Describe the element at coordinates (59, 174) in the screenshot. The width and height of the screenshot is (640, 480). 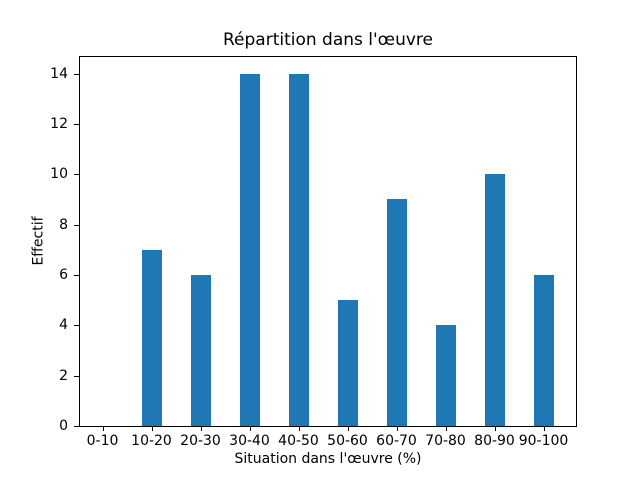
I see `y-tick-label: 10` at that location.